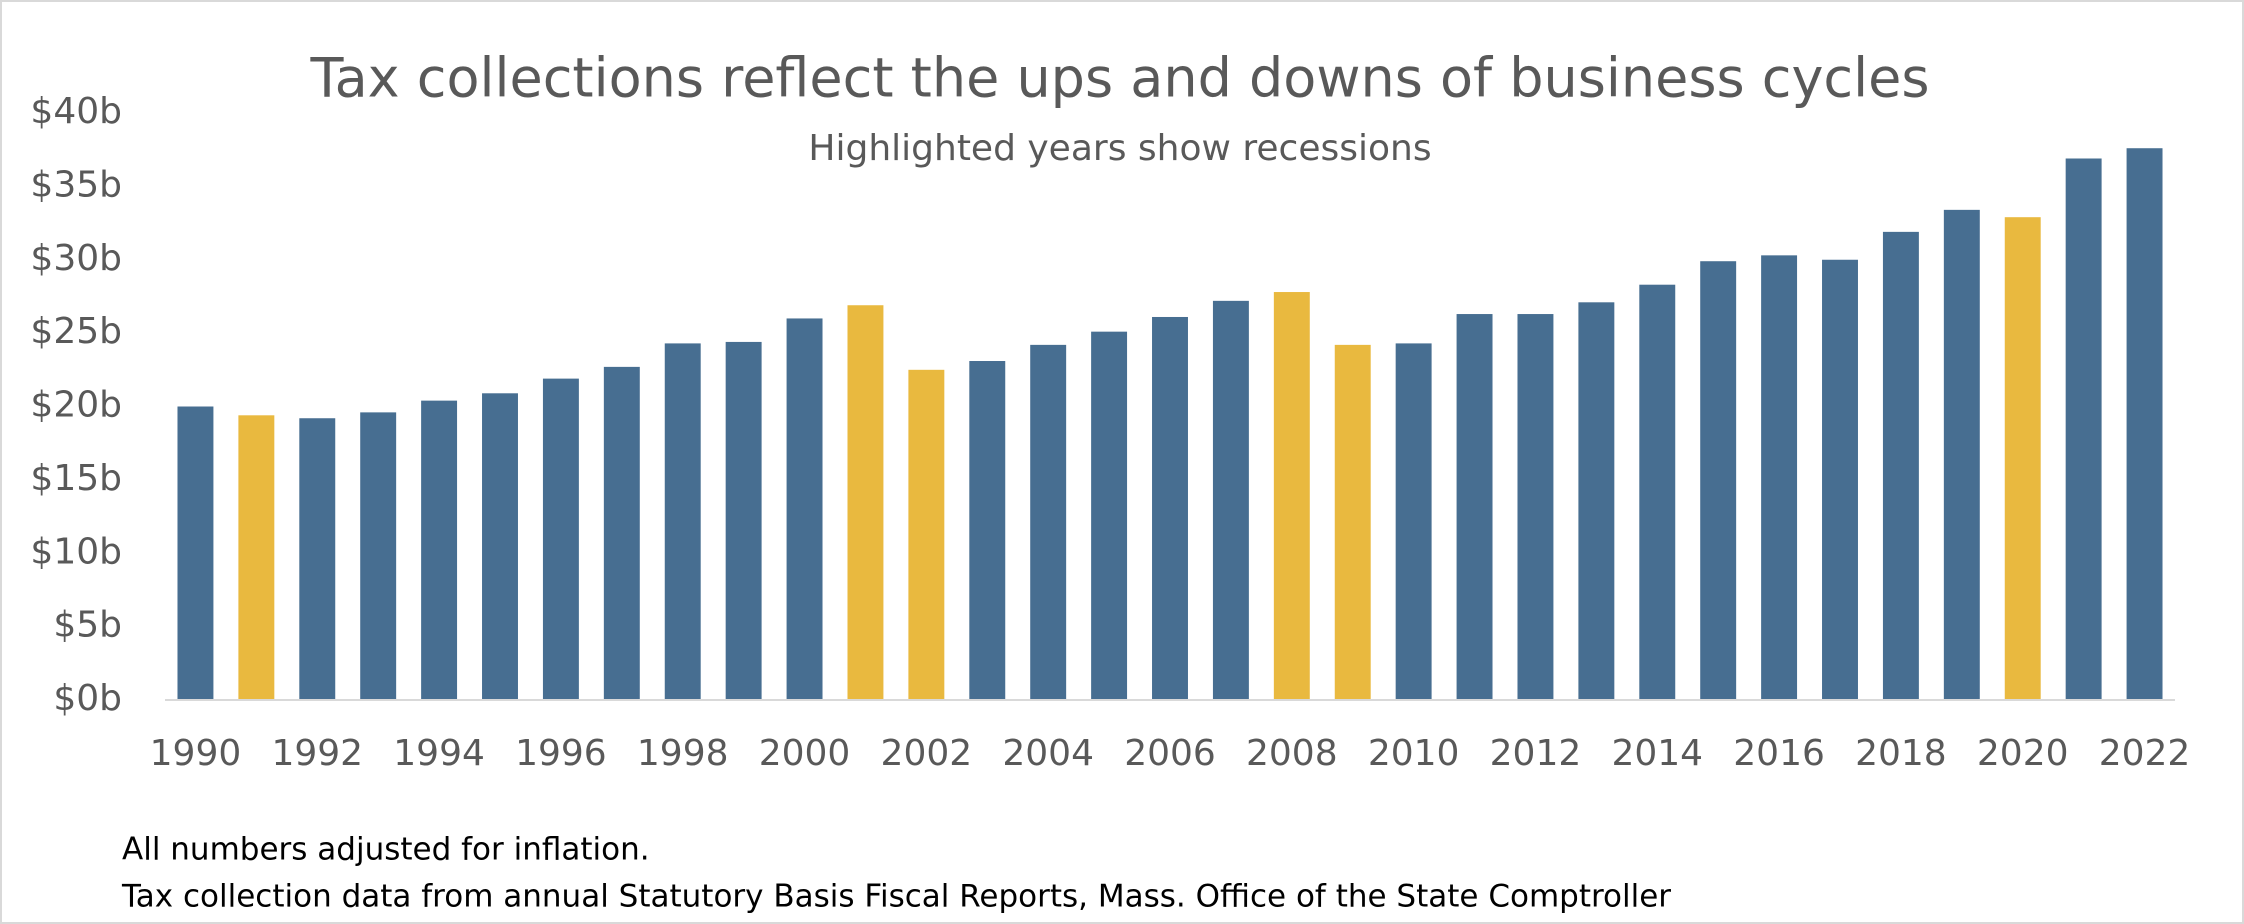 The image size is (2244, 924). I want to click on x-tick-label: 2020, so click(2023, 753).